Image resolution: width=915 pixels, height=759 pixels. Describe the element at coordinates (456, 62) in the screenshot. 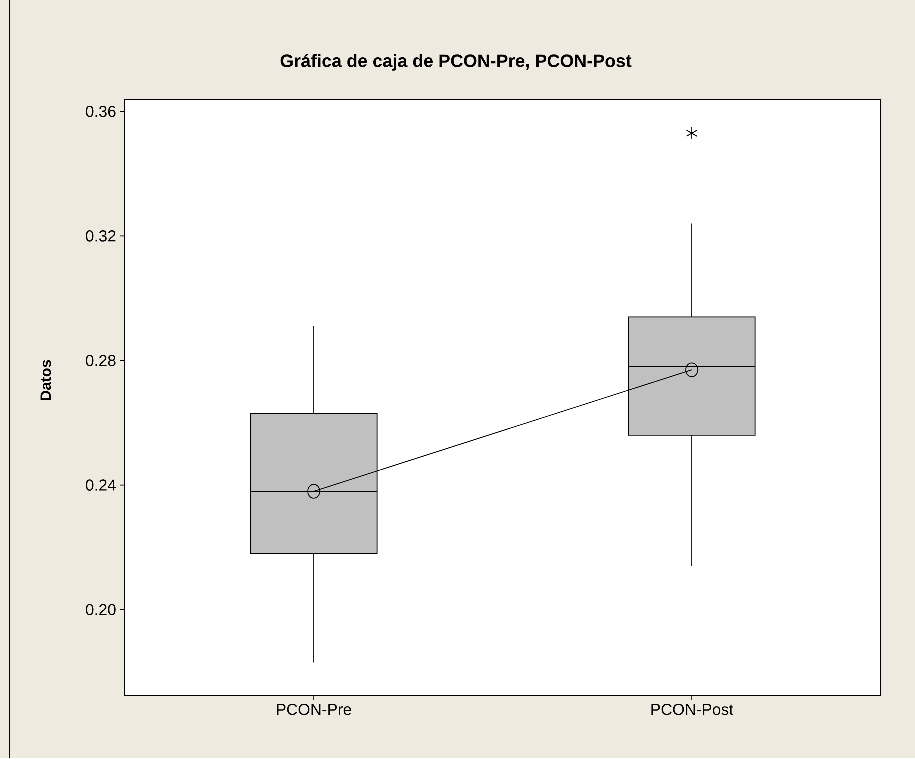

I see `chart-title: Gráfica de caja de PCON-Pre, PCON-Post` at that location.